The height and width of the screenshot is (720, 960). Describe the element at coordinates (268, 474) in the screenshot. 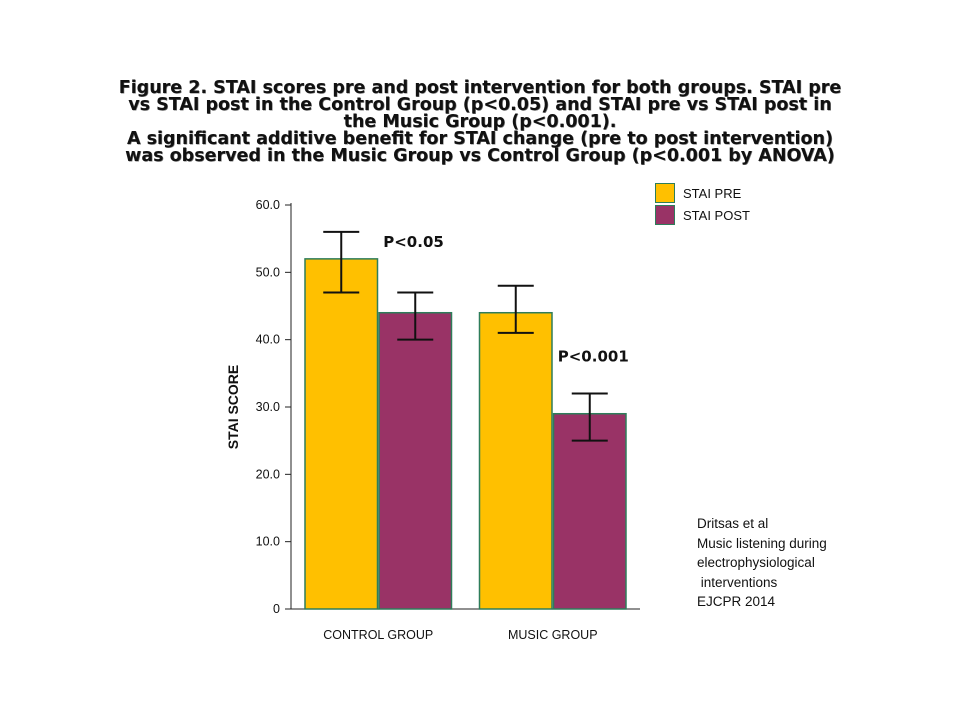

I see `y-tick-label: 20.0` at that location.